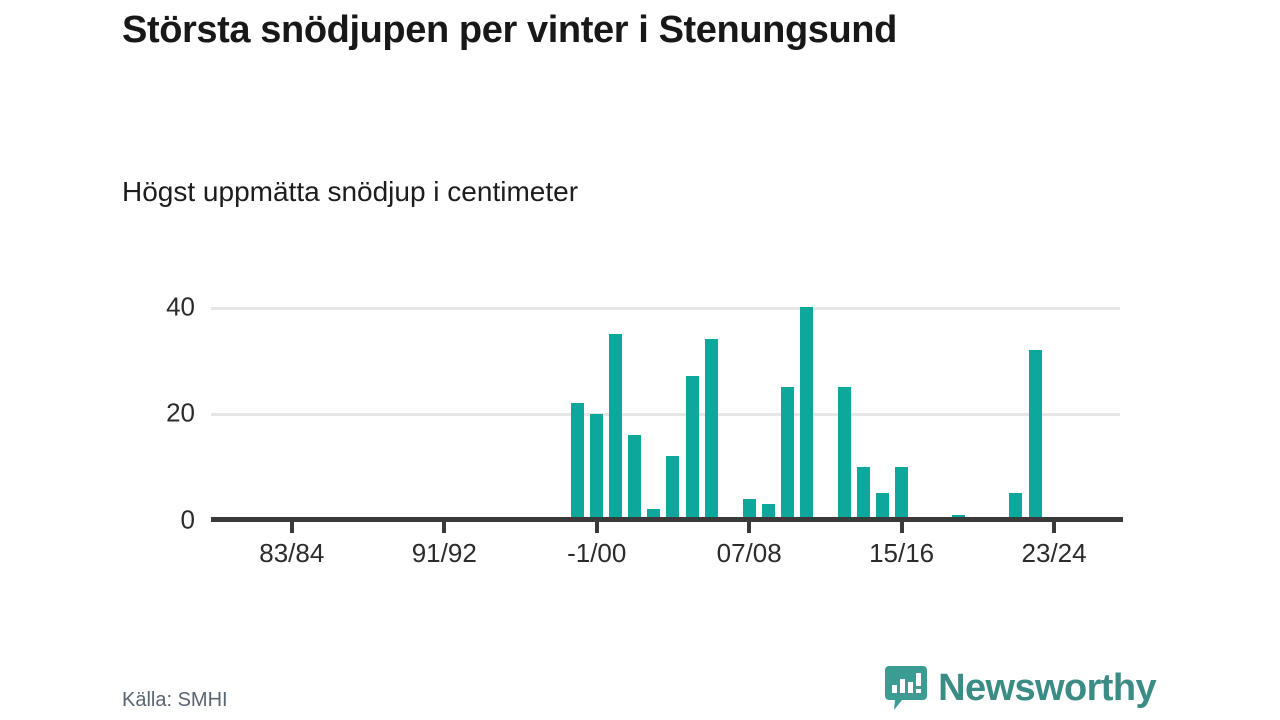 The height and width of the screenshot is (720, 1280). What do you see at coordinates (444, 553) in the screenshot?
I see `x-axis-tick-label: 91/92` at bounding box center [444, 553].